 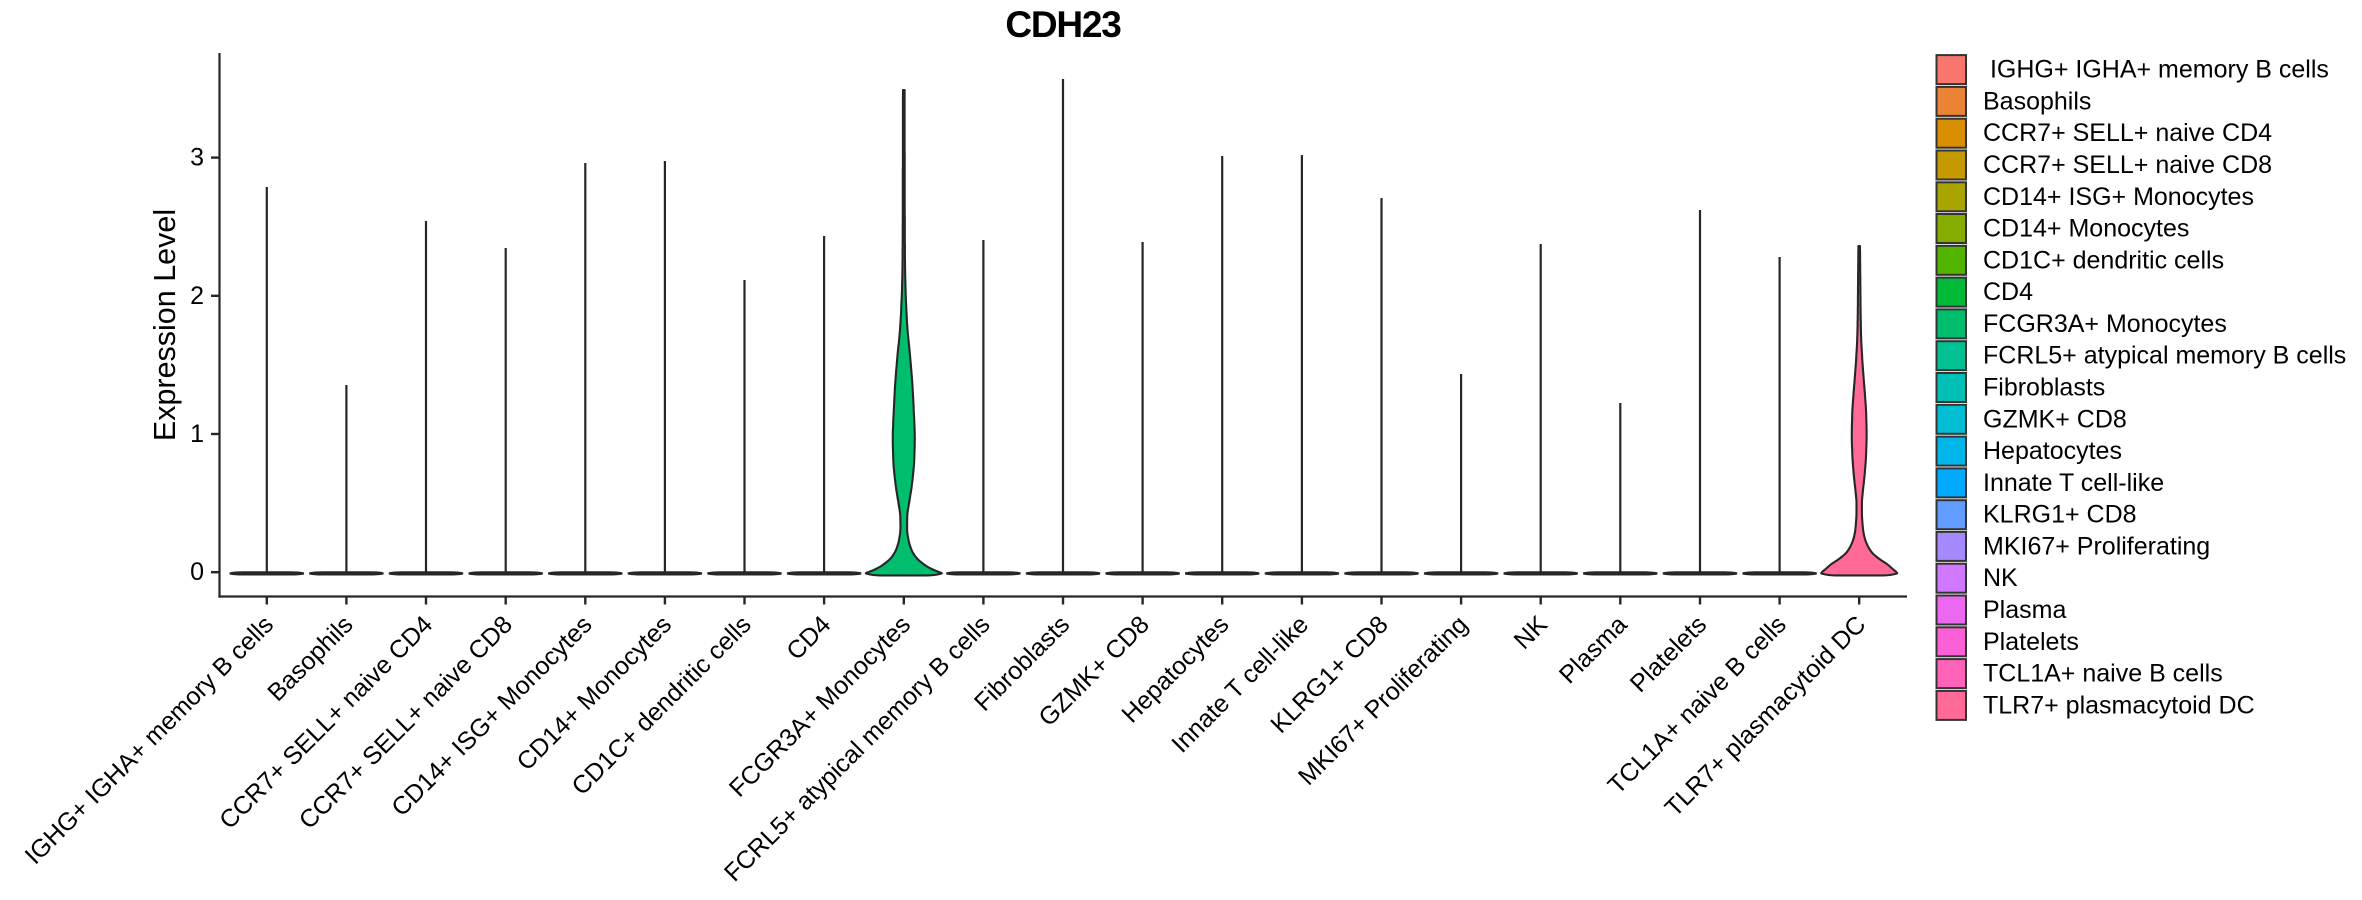 I want to click on svg-text: KLRG1+ CD8, so click(x=2060, y=515).